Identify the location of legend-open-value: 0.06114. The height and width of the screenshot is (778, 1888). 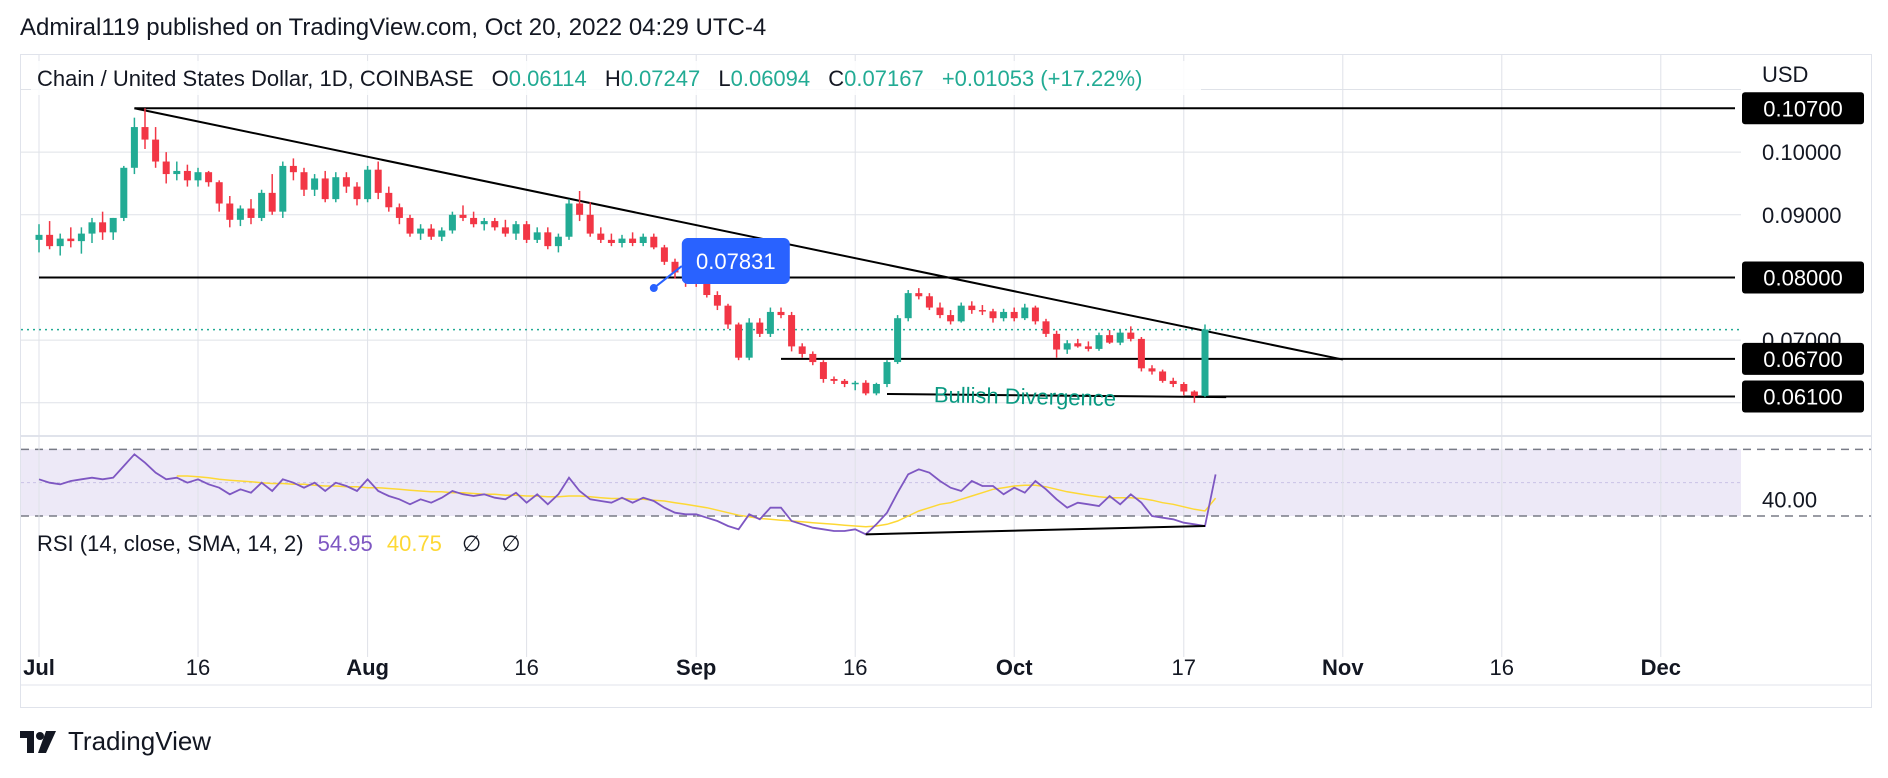
(548, 78).